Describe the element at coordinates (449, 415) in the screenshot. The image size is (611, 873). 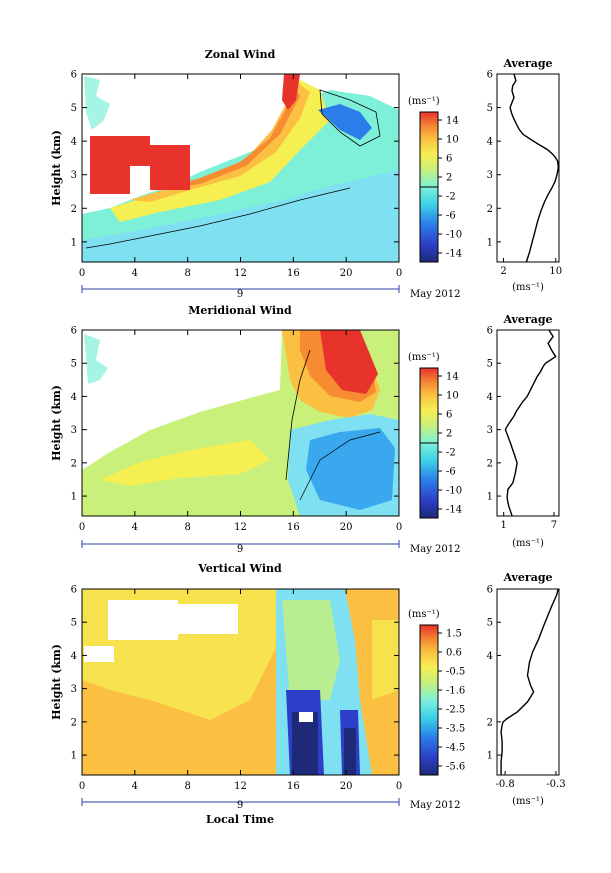
I see `colorbar-tick-label: 6` at that location.